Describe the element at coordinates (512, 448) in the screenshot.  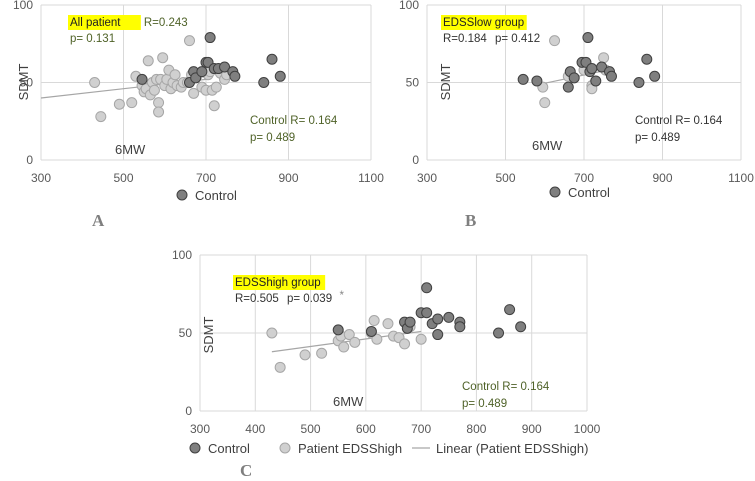
I see `legend-entry: Linear (Patient EDSShigh)` at that location.